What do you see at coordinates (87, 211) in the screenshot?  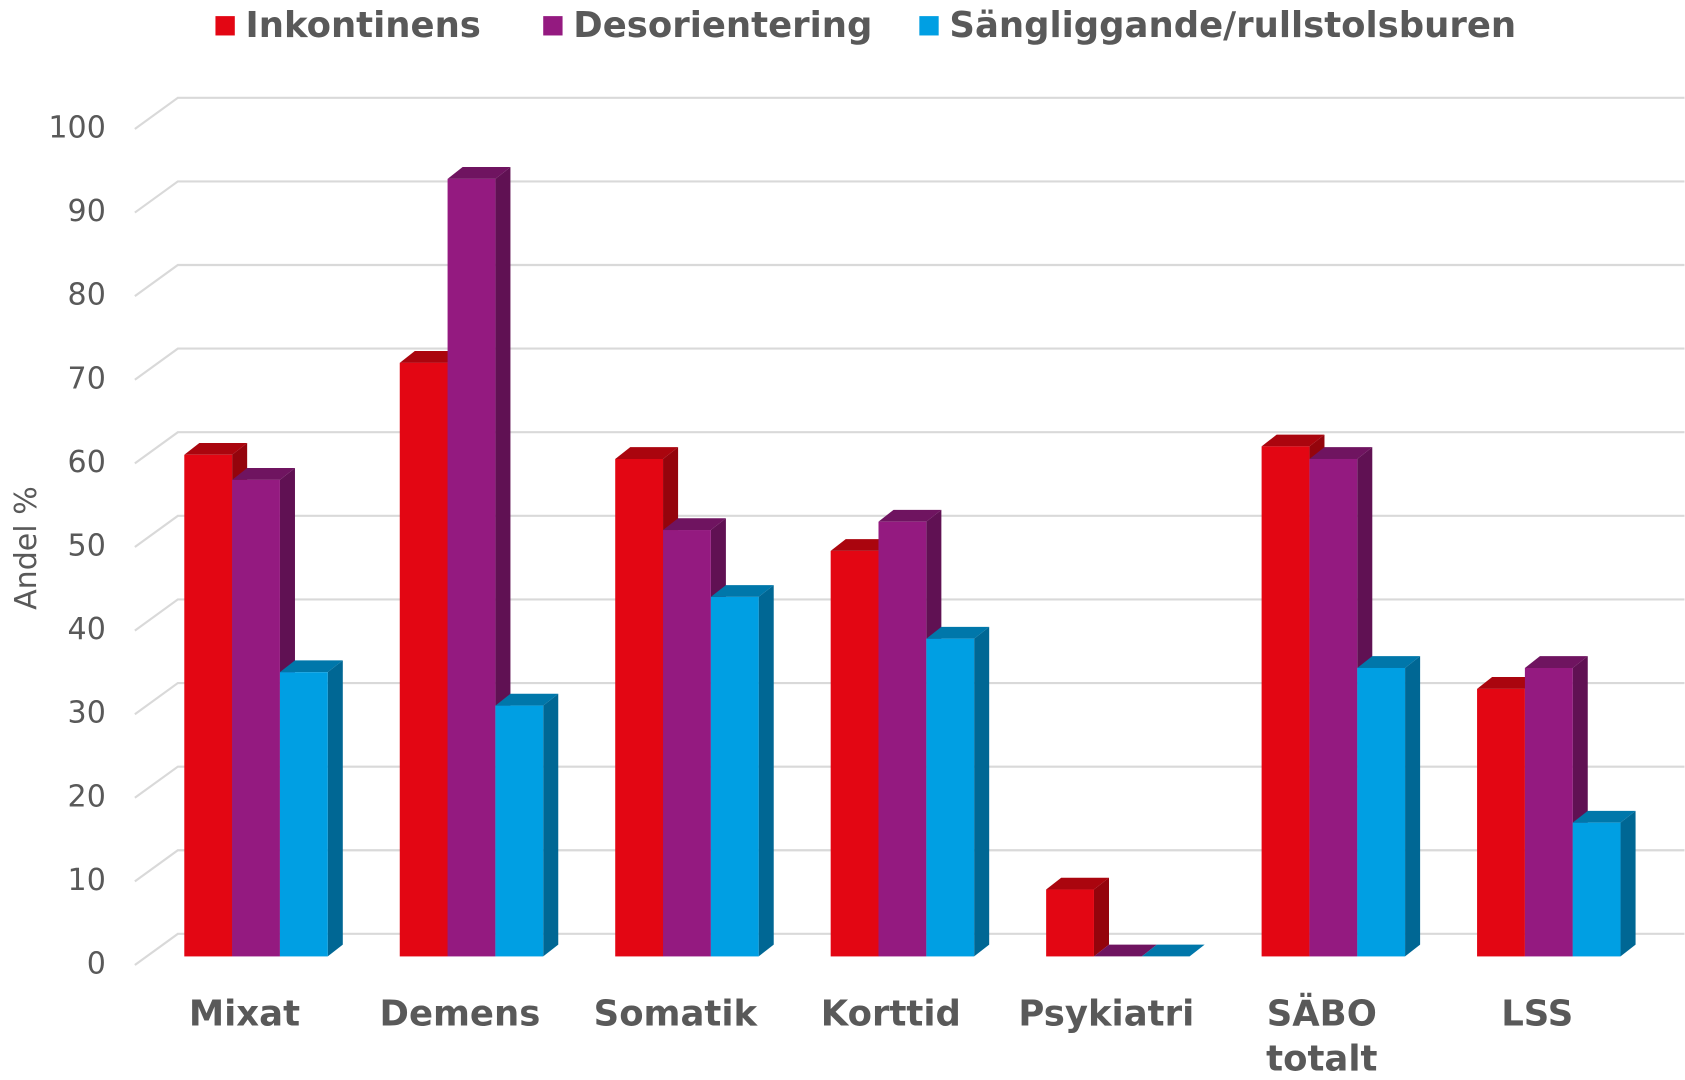 I see `y-tick-label: 90` at bounding box center [87, 211].